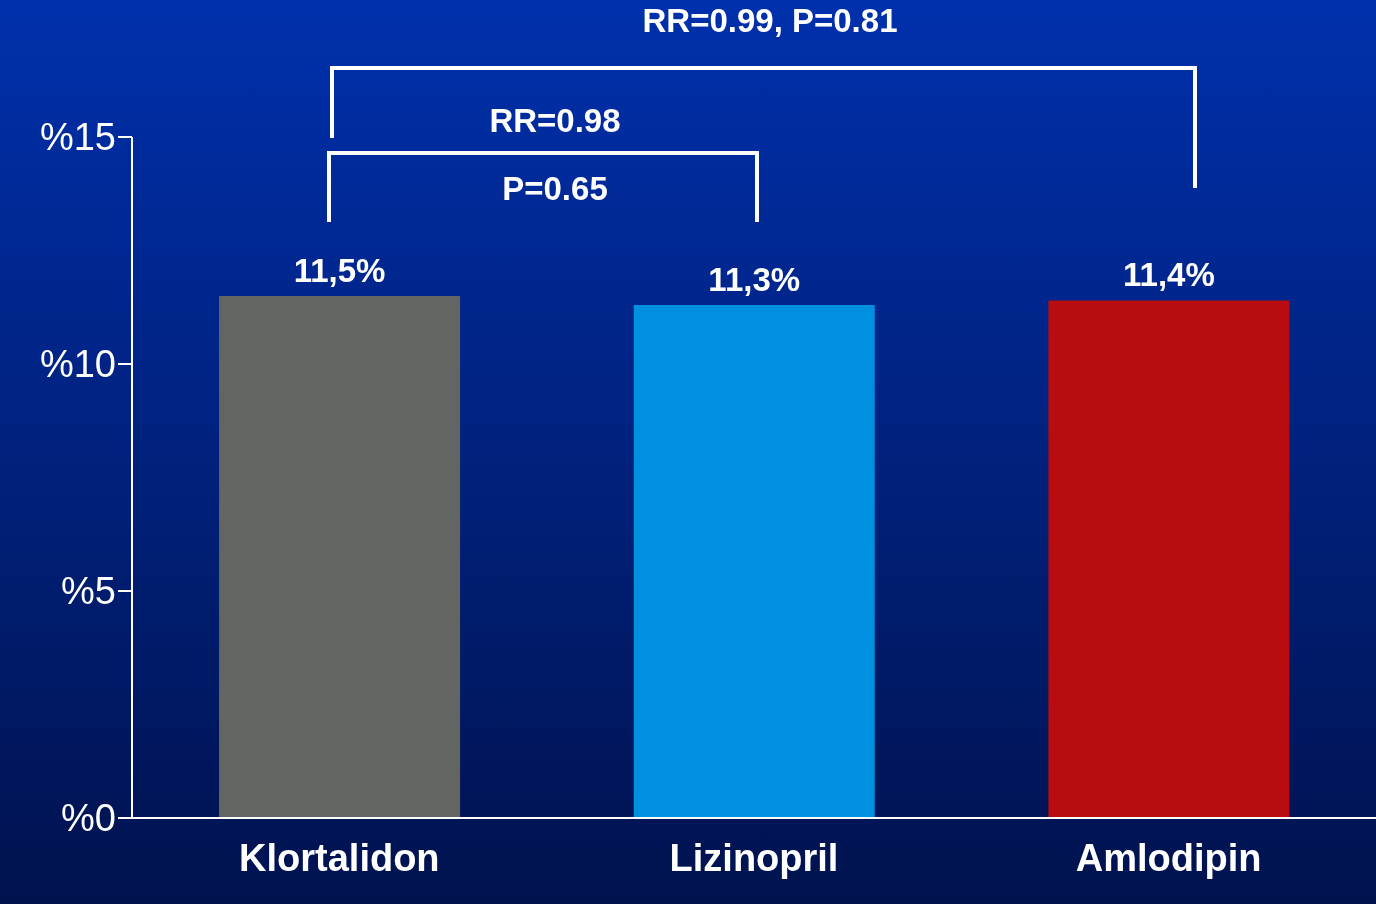  Describe the element at coordinates (754, 279) in the screenshot. I see `data-label: 11,3%` at that location.